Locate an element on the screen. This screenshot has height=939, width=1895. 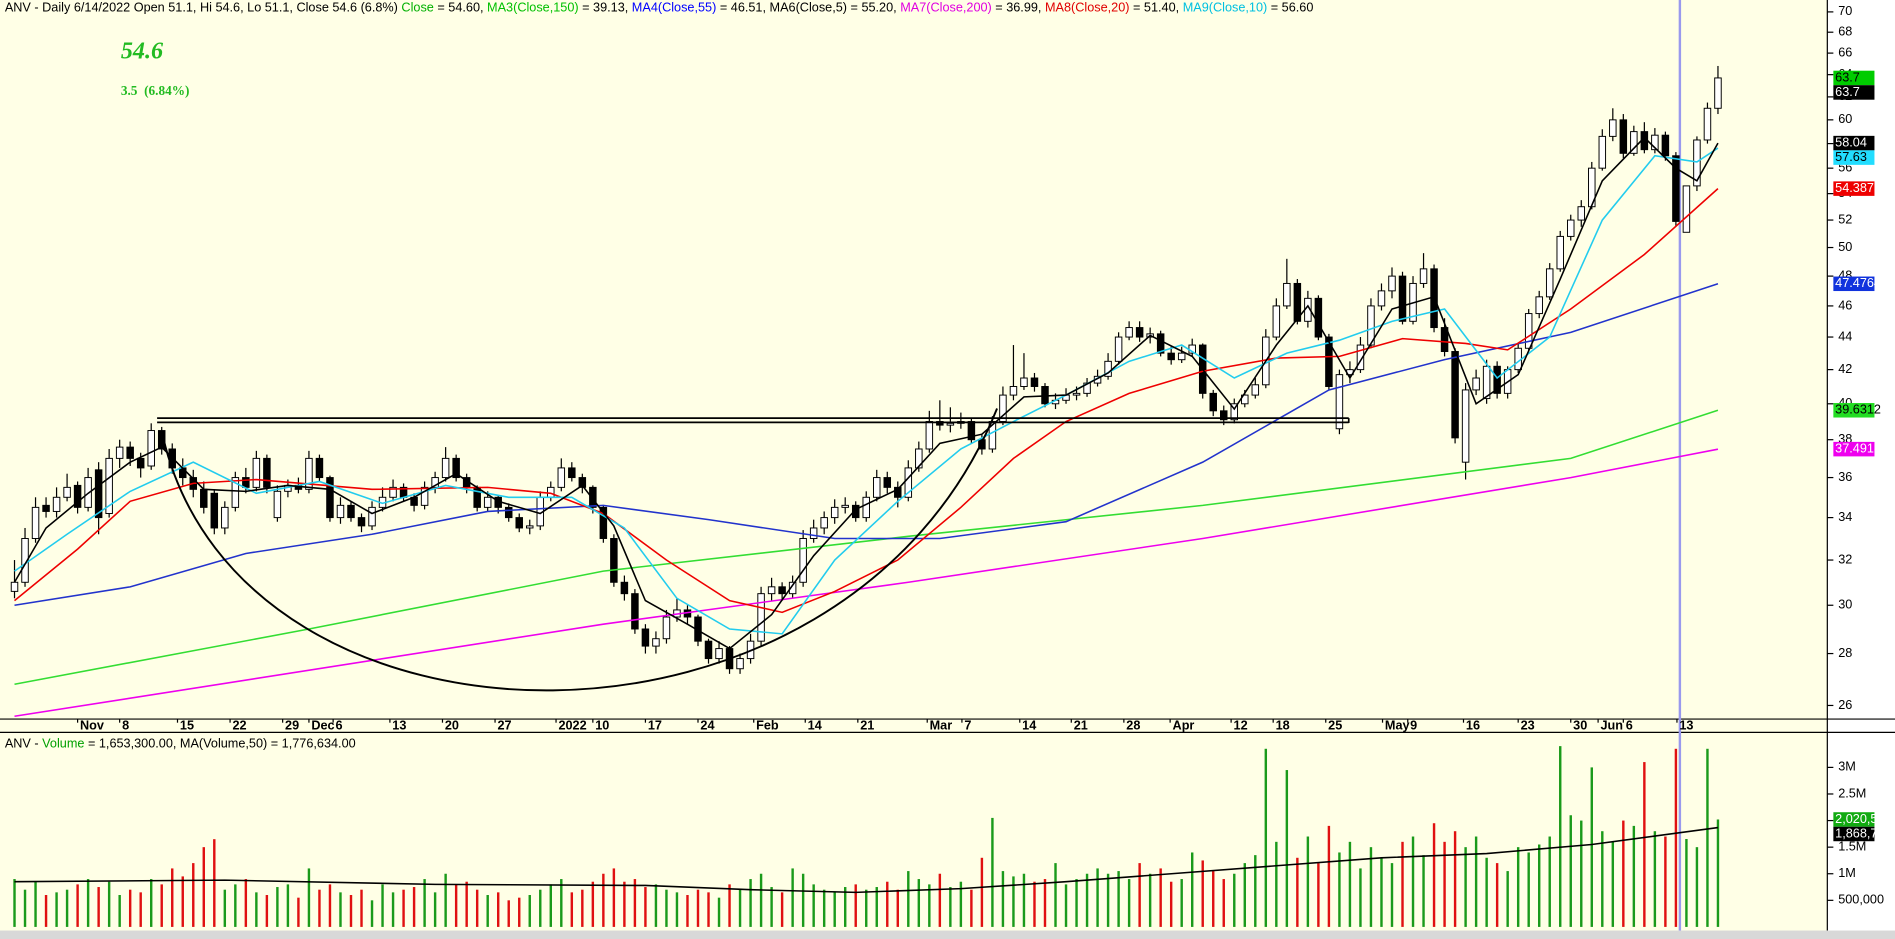
x-tick-label: Dec is located at coordinates (322, 726).